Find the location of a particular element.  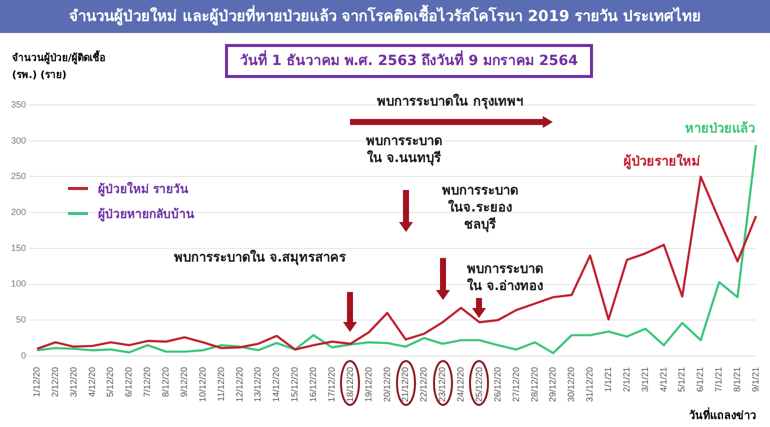

x-tick-label: 31/12/20 is located at coordinates (589, 384).